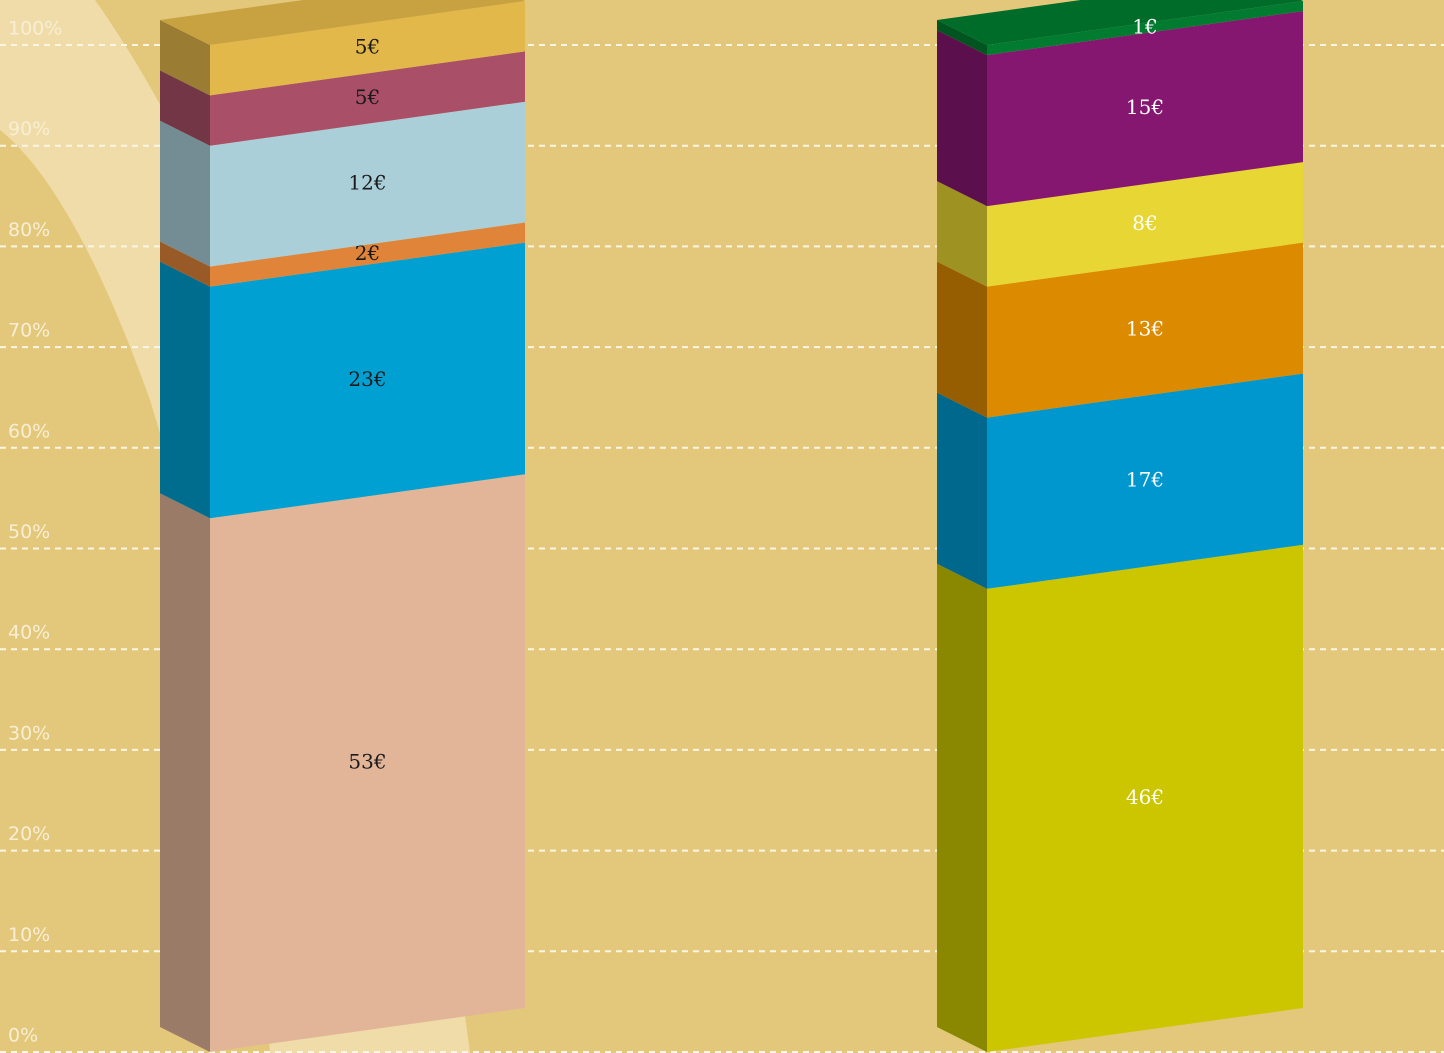  I want to click on value-label: 46€, so click(1145, 797).